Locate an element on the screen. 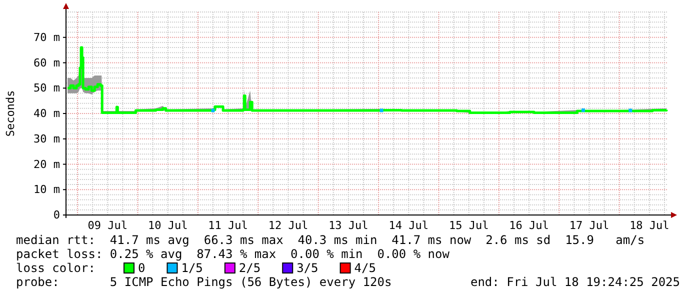 Image resolution: width=697 pixels, height=297 pixels. x-tick-label: 09 Jul is located at coordinates (108, 225).